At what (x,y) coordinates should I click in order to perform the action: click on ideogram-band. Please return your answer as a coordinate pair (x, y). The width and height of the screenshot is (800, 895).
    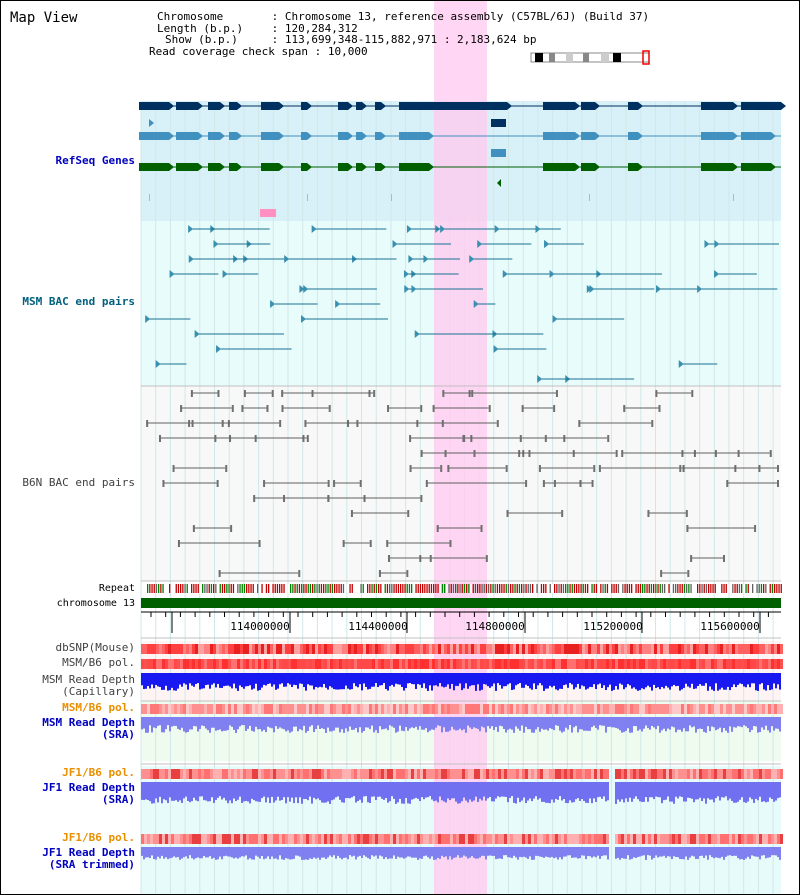
    Looking at the image, I should click on (617, 57).